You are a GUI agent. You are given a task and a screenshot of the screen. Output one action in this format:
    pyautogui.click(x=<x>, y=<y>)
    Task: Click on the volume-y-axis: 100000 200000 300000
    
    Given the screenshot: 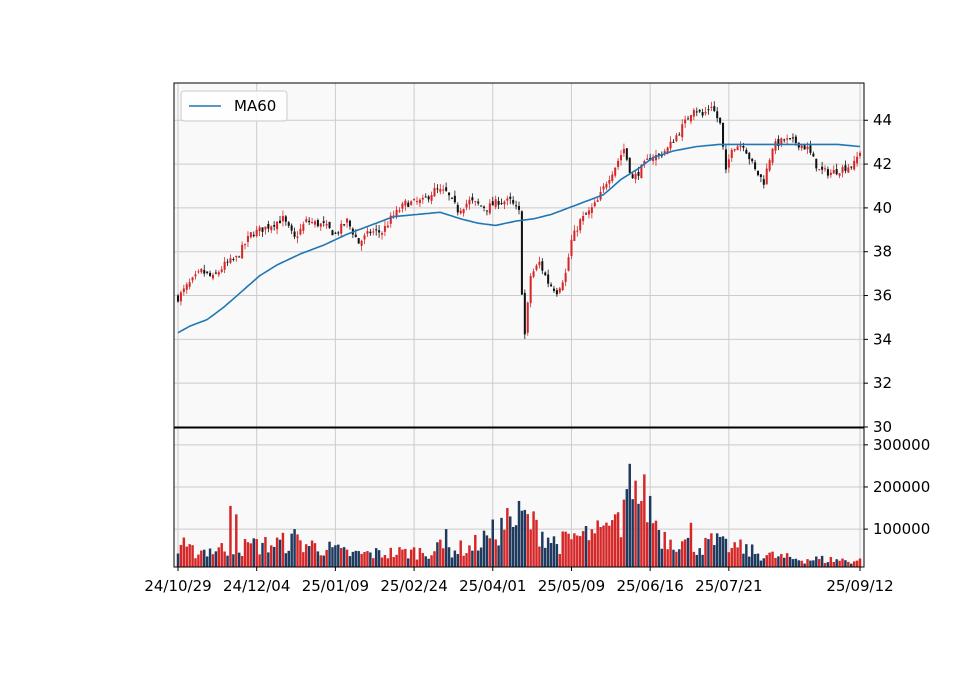 What is the action you would take?
    pyautogui.click(x=897, y=487)
    